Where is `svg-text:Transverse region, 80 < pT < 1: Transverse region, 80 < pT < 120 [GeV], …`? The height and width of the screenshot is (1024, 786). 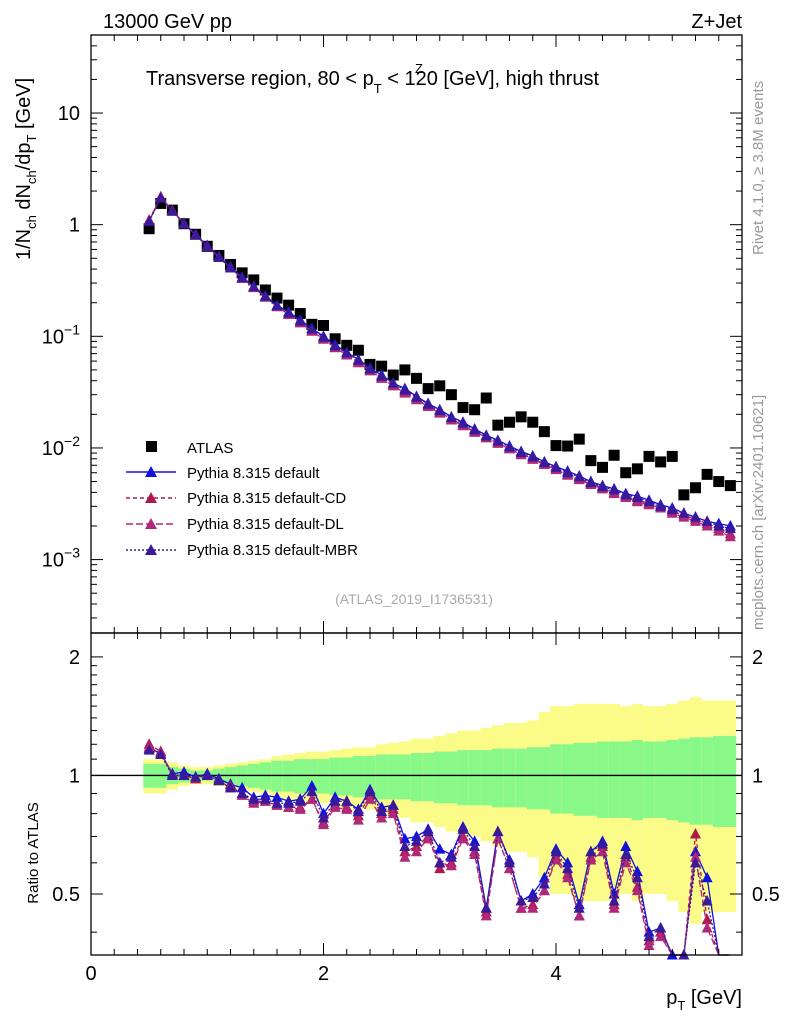
svg-text:Transverse region, 80 < pT < 1: Transverse region, 80 < pT < 120 [GeV], … is located at coordinates (372, 82).